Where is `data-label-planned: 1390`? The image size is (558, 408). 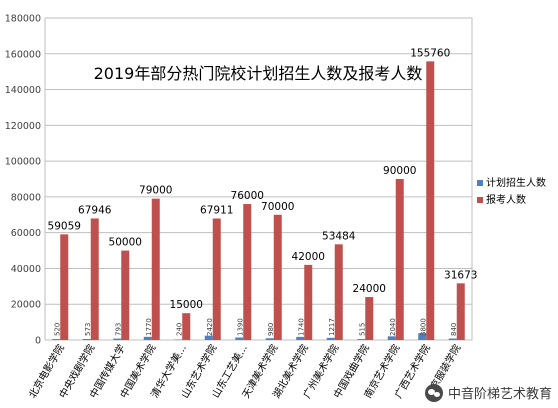 data-label-planned: 1390 is located at coordinates (240, 327).